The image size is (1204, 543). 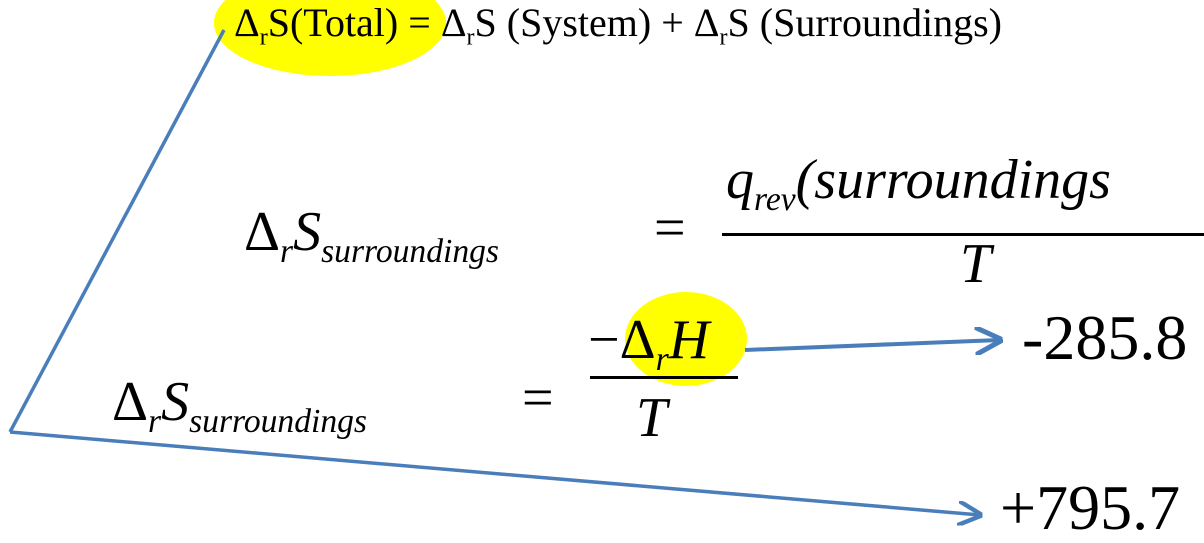 I want to click on highlight-delta-h, so click(x=686, y=339).